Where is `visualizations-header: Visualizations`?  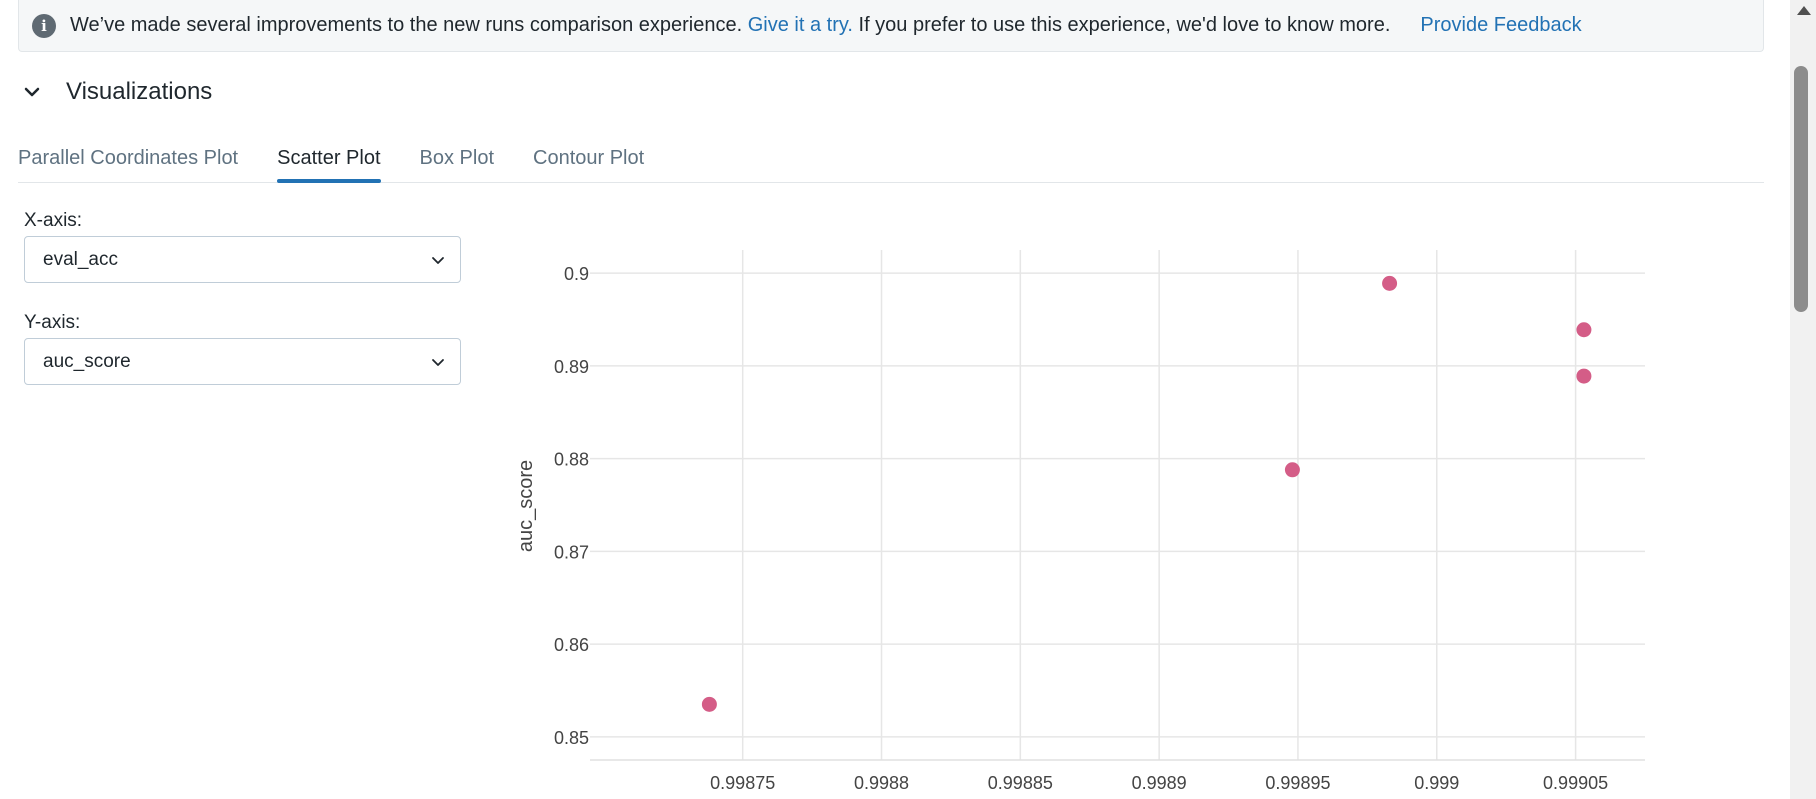 visualizations-header: Visualizations is located at coordinates (117, 92).